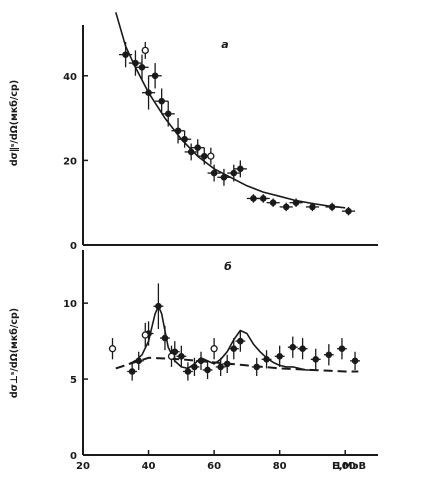 The width and height of the screenshot is (431, 503). Describe the element at coordinates (70, 304) in the screenshot. I see `y-tick-label: 10` at that location.